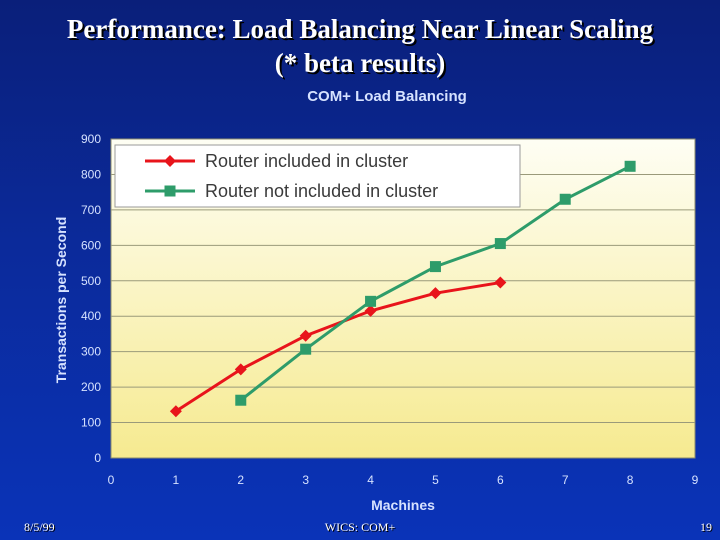 Image resolution: width=720 pixels, height=540 pixels. Describe the element at coordinates (91, 352) in the screenshot. I see `y-tick-label: 300` at that location.